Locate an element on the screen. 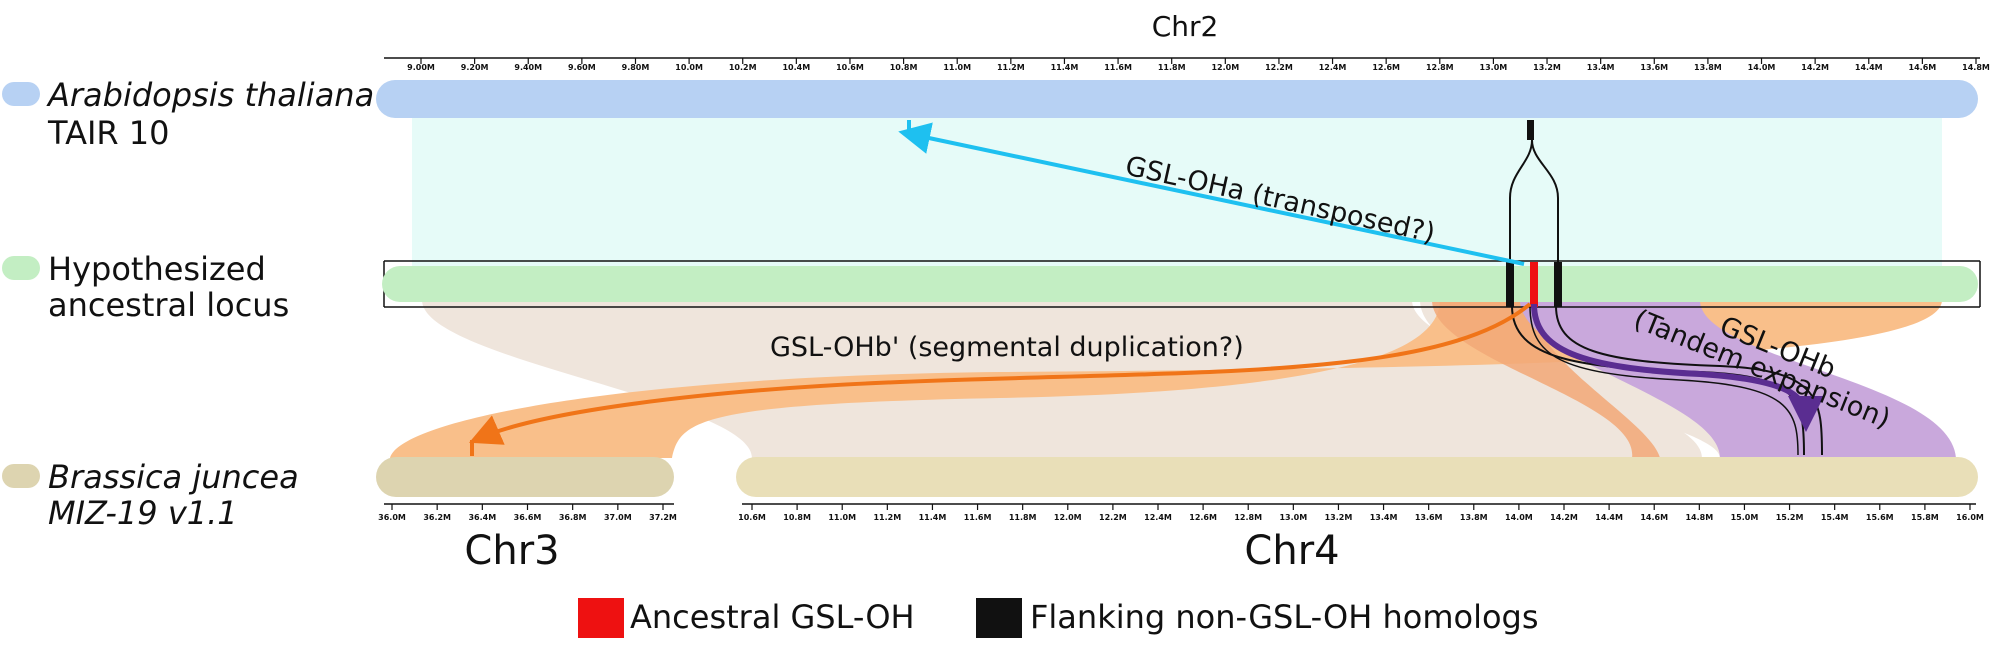  ancestral-gsl-oh-gene is located at coordinates (1534, 284).